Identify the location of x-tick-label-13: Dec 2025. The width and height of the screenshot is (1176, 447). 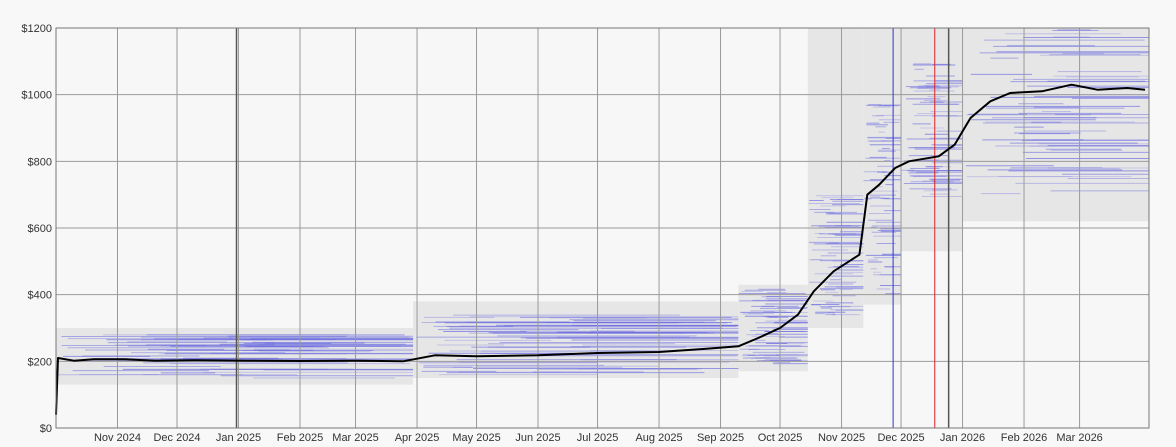
(900, 438).